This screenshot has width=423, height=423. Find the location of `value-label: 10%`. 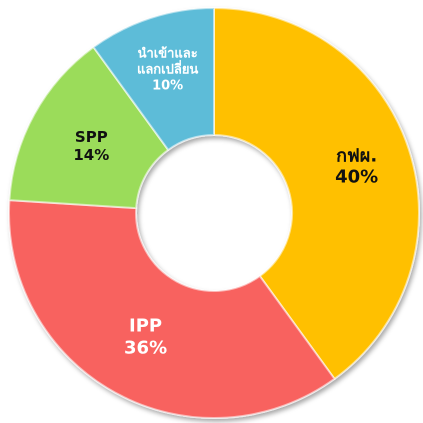

value-label: 10% is located at coordinates (168, 86).